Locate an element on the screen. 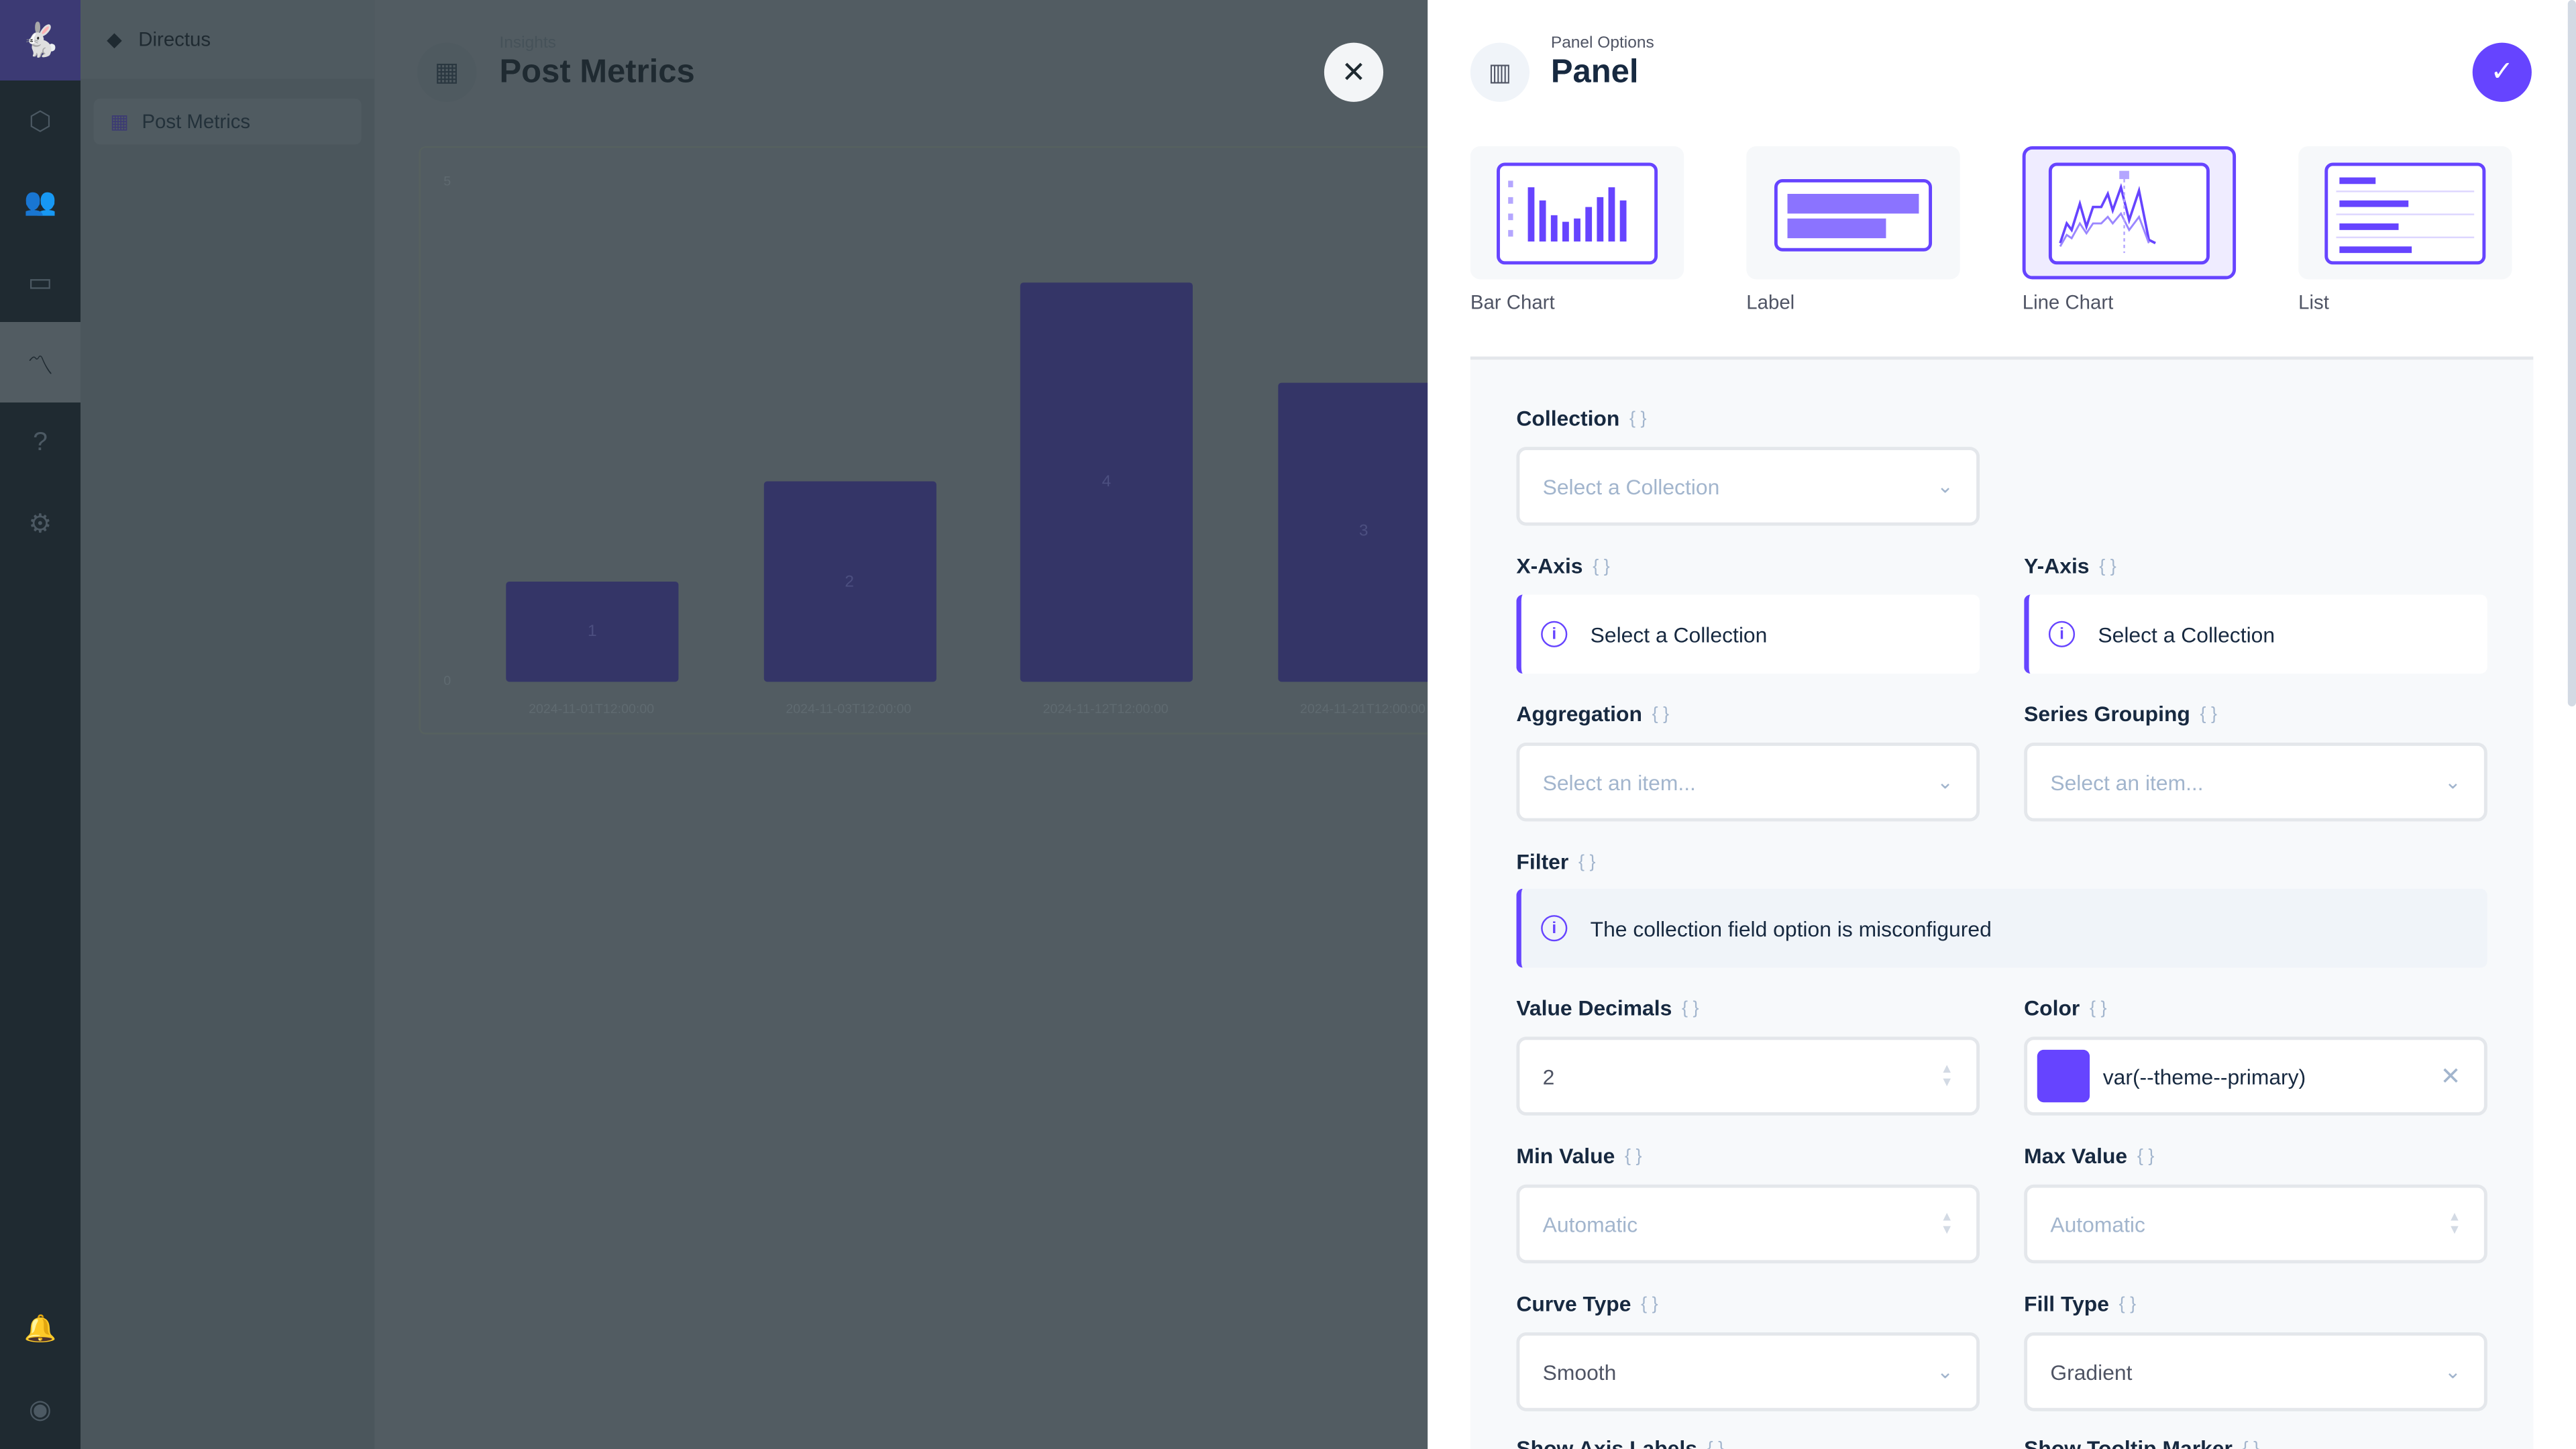 The height and width of the screenshot is (1449, 2576). content-module-icon: ⬡ is located at coordinates (40, 121).